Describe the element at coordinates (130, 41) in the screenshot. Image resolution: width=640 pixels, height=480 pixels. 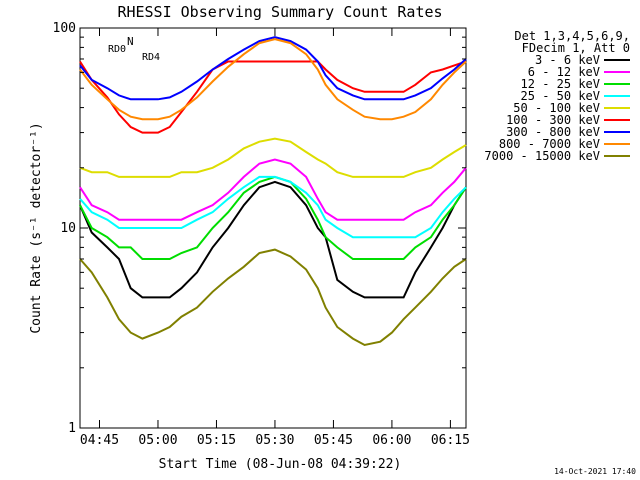
I see `annotation-n: N` at that location.